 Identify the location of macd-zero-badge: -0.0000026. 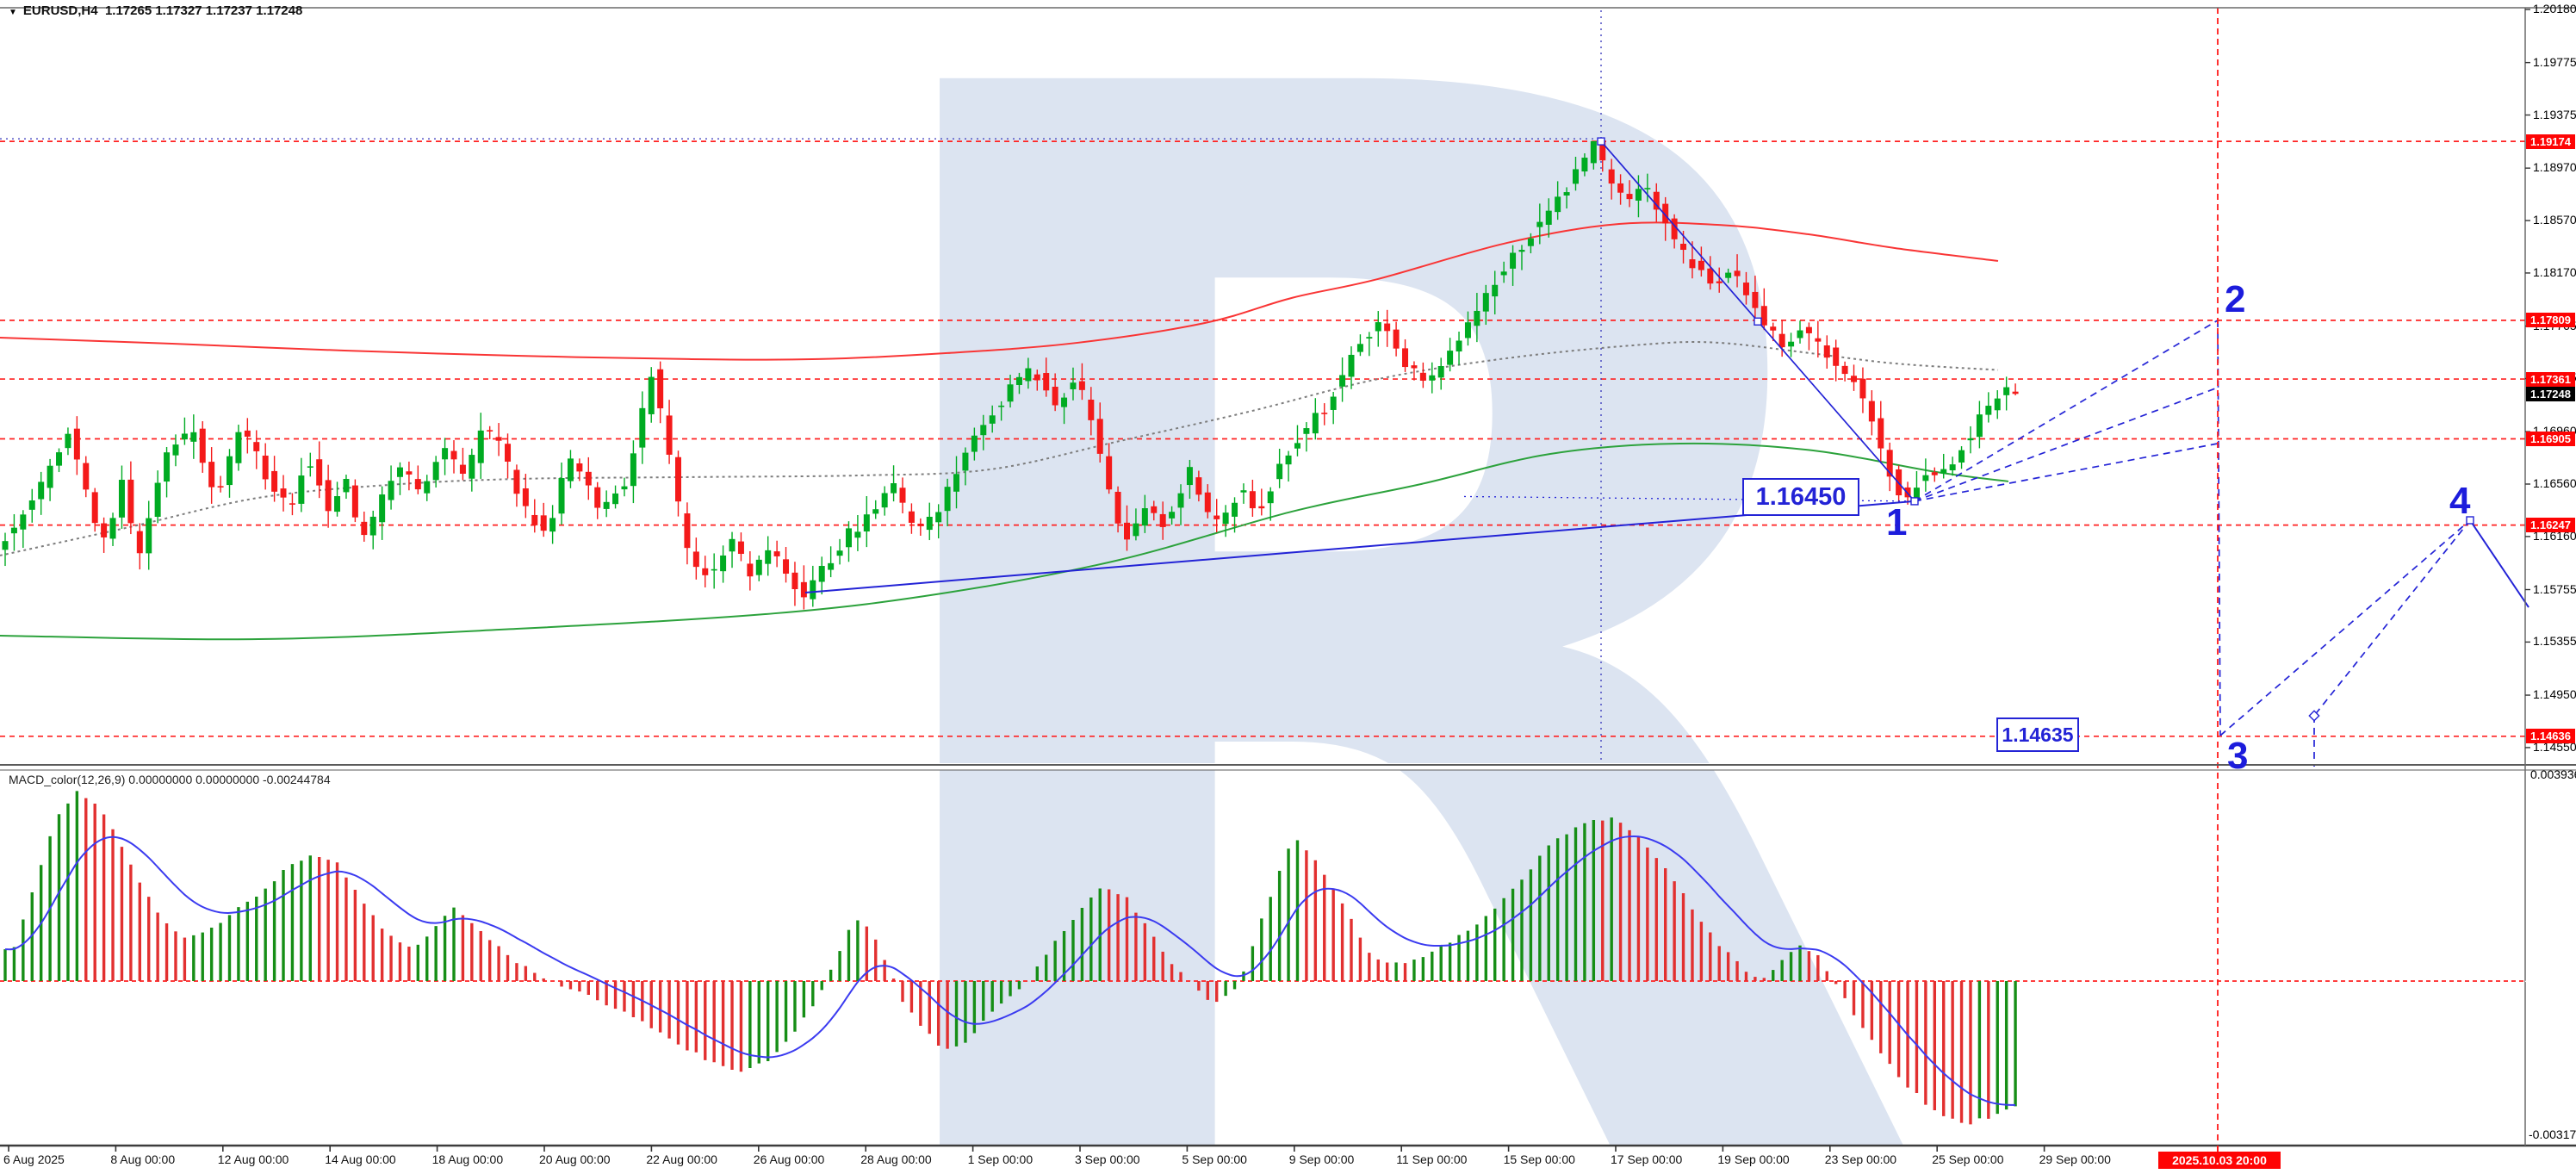
(2548, 980).